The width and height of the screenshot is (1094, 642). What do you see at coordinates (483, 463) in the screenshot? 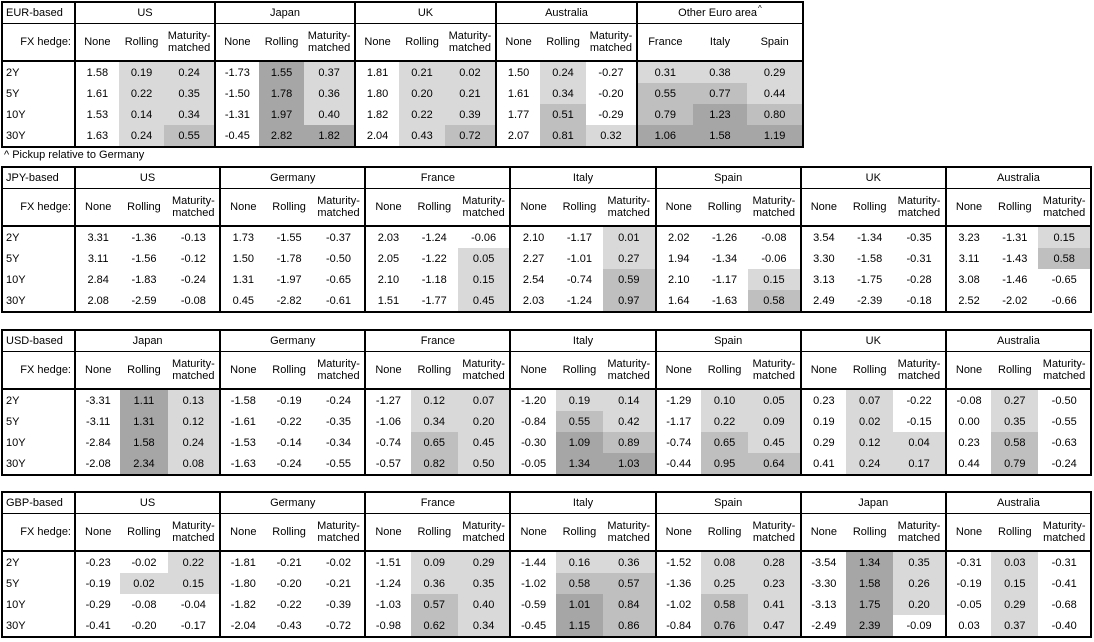
I see `value-cell: 0.50` at bounding box center [483, 463].